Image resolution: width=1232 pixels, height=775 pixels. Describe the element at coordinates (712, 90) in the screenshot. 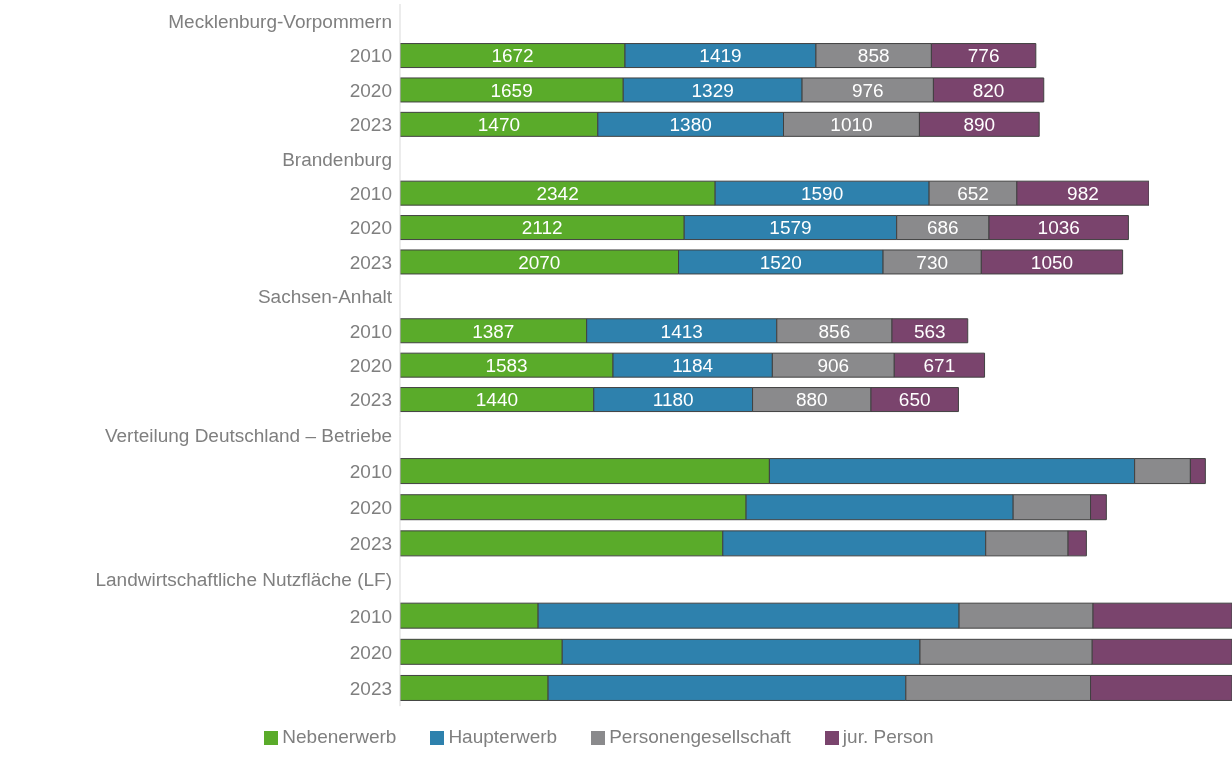

I see `data-label: 1329` at that location.